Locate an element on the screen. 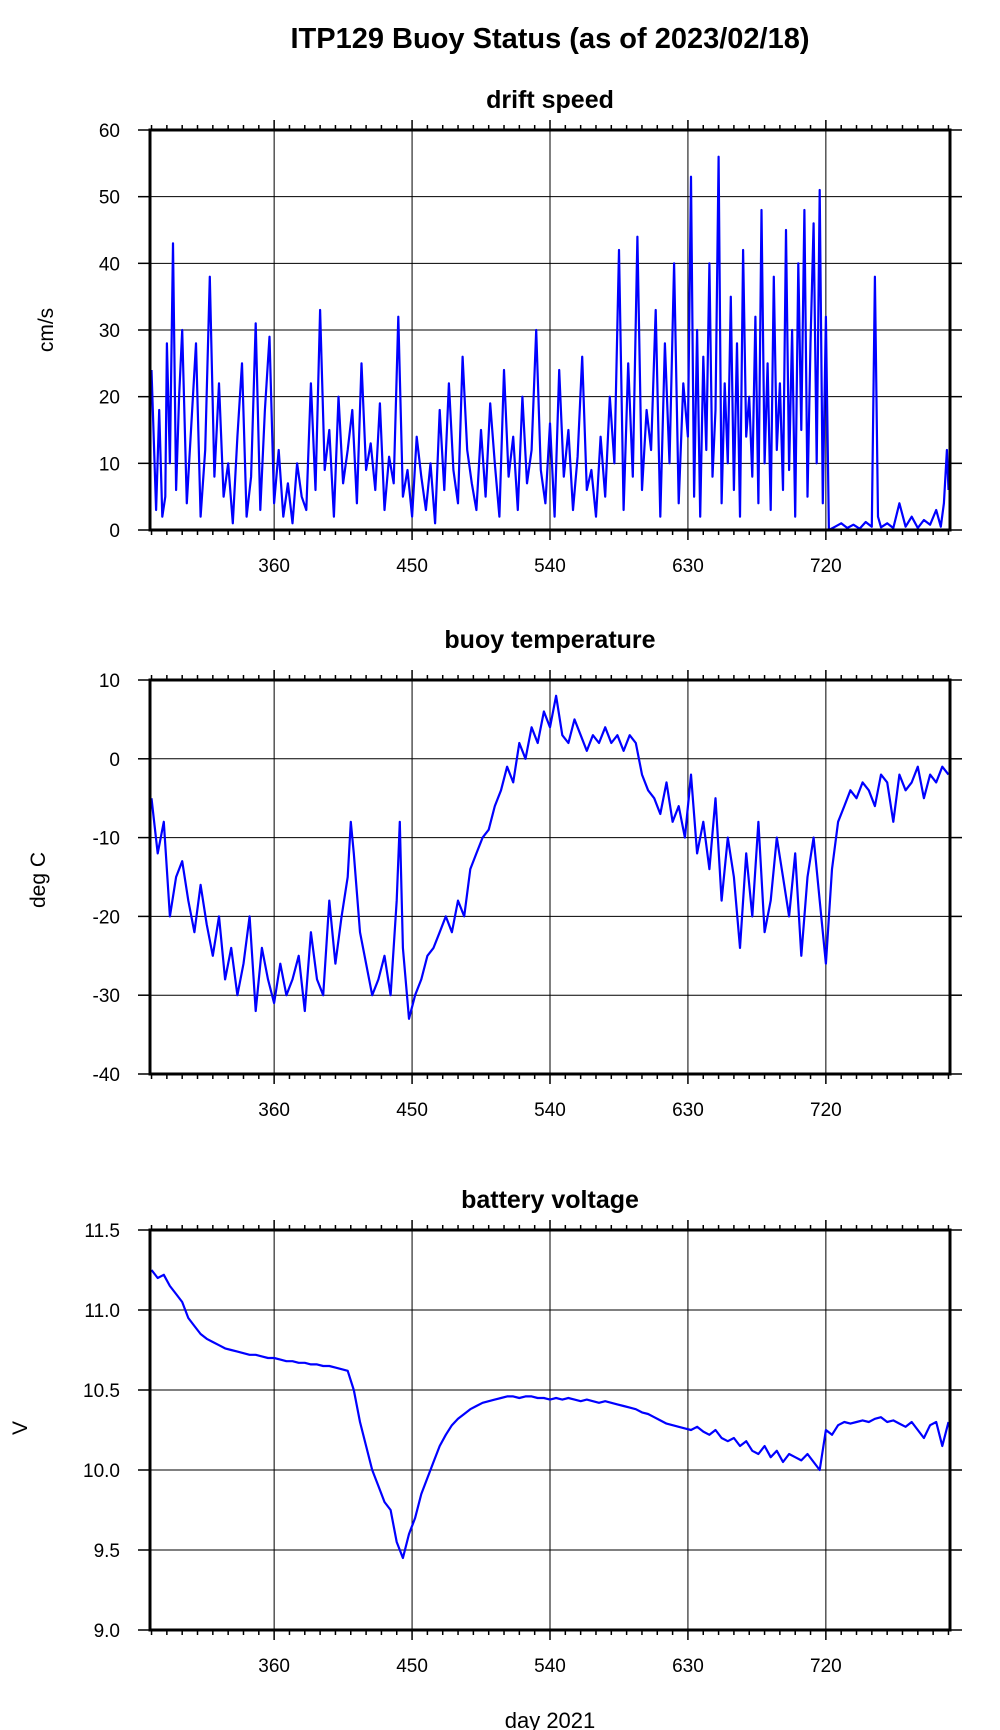  x-tick-label-drift-speed-1: 450 is located at coordinates (412, 566).